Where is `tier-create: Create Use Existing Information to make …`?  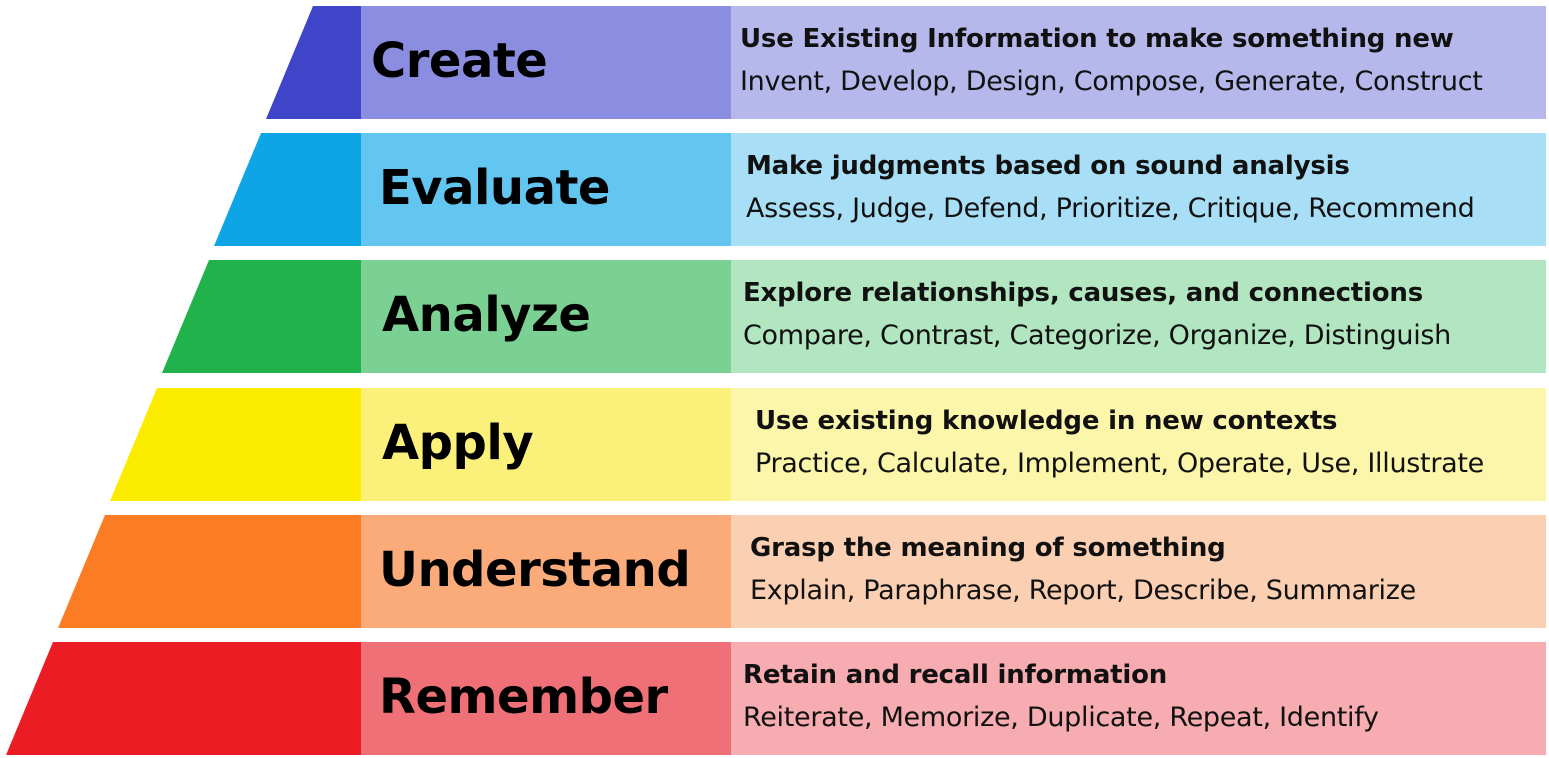
tier-create: Create Use Existing Information to make … is located at coordinates (774, 62).